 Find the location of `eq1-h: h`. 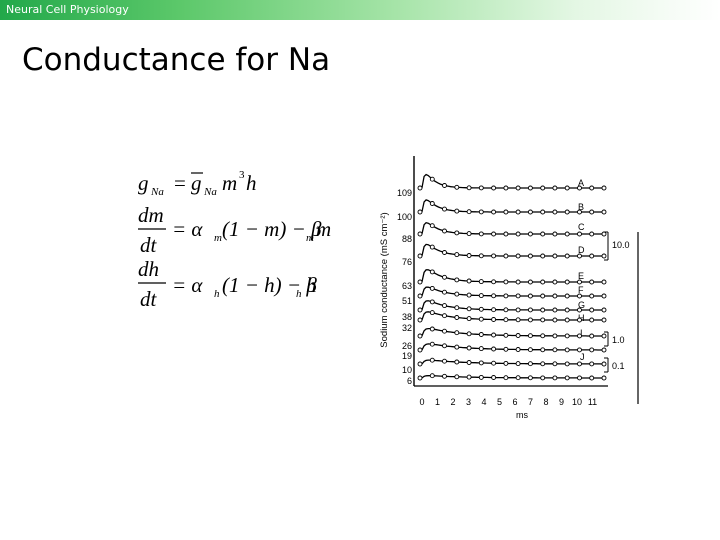

eq1-h: h is located at coordinates (251, 183).